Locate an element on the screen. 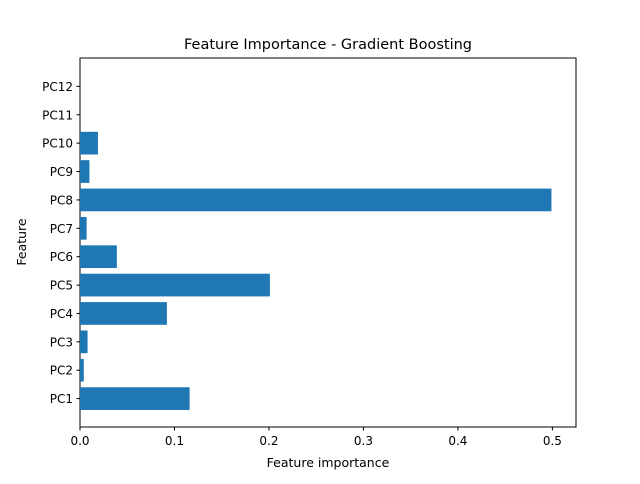  bar-pc5 is located at coordinates (175, 285).